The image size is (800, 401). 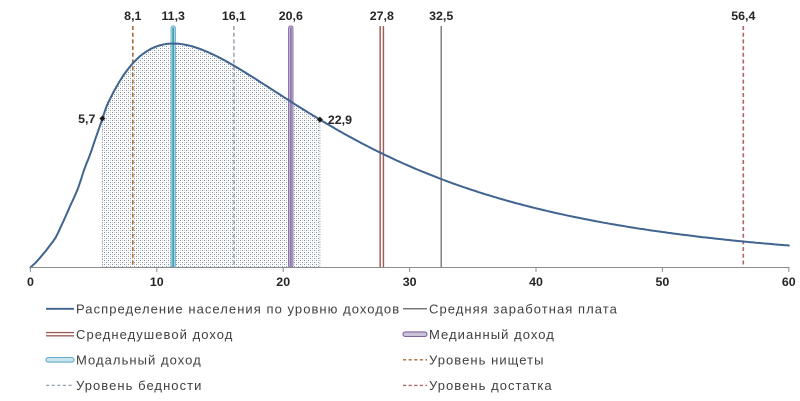 I want to click on svg-text: 0, so click(x=30, y=282).